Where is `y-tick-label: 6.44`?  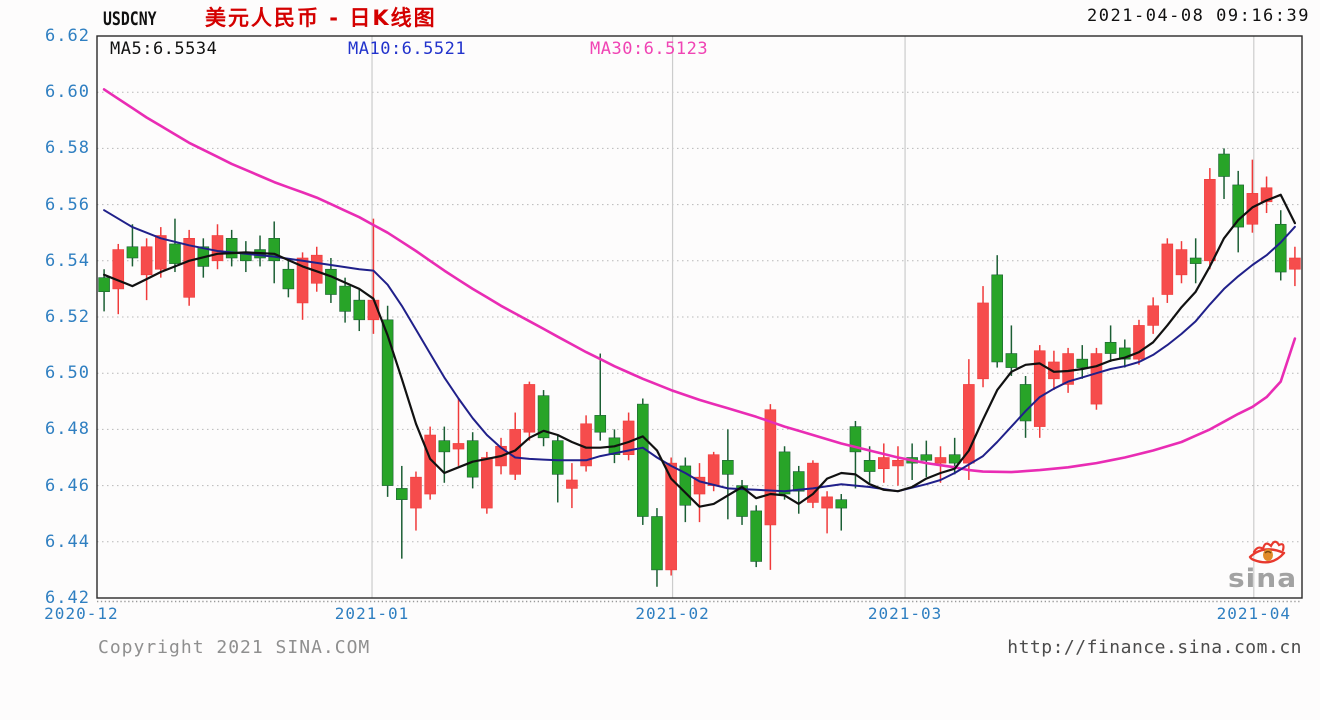 y-tick-label: 6.44 is located at coordinates (67, 541).